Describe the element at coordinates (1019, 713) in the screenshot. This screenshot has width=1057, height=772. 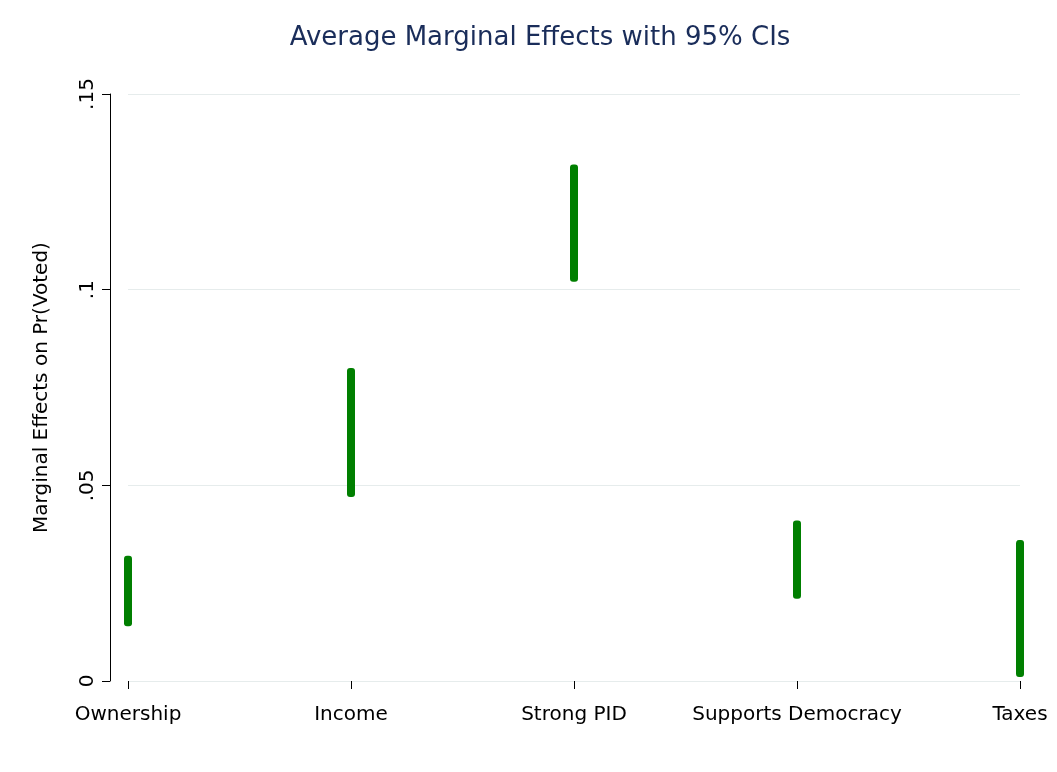
I see `x-tick-label: Taxes` at that location.